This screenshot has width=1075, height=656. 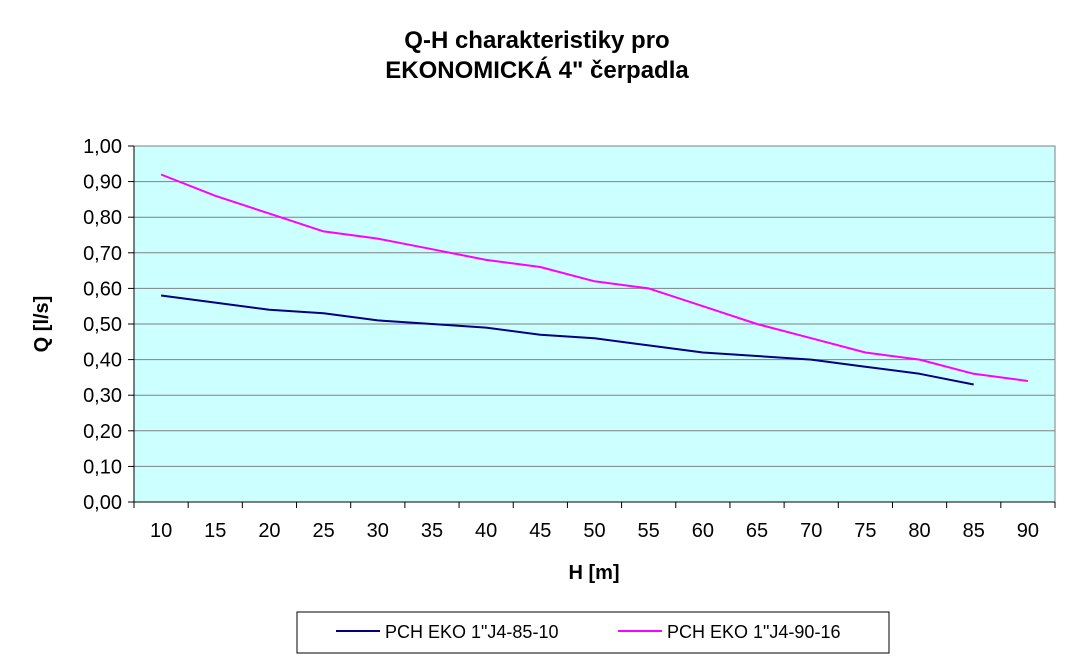 What do you see at coordinates (540, 531) in the screenshot?
I see `x-tick-label: 45` at bounding box center [540, 531].